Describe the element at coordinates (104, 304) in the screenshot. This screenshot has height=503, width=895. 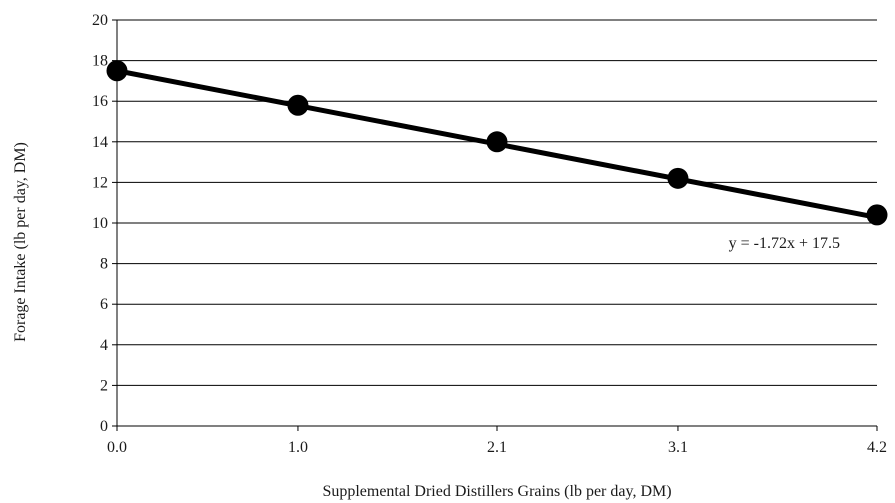
I see `y-tick-label: 6` at that location.